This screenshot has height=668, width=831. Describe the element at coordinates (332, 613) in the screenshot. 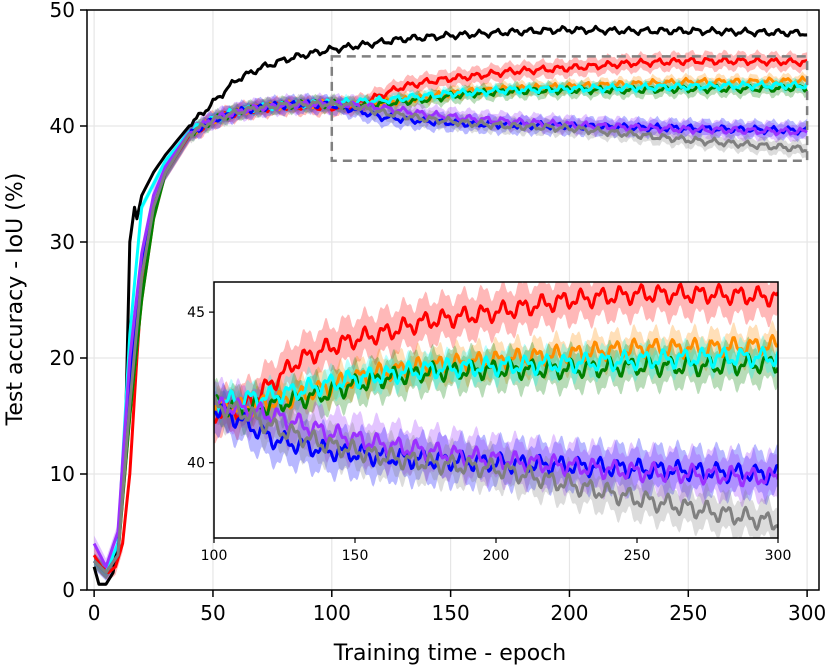

I see `x-tick-label: 100` at that location.